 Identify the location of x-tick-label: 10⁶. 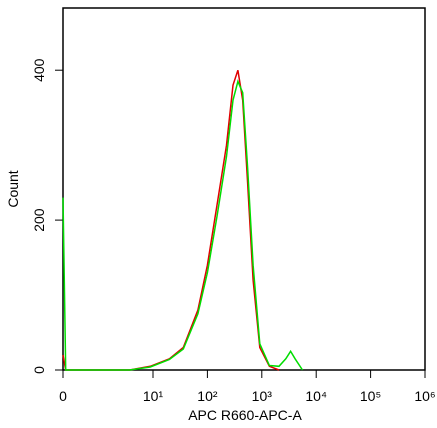
(424, 396).